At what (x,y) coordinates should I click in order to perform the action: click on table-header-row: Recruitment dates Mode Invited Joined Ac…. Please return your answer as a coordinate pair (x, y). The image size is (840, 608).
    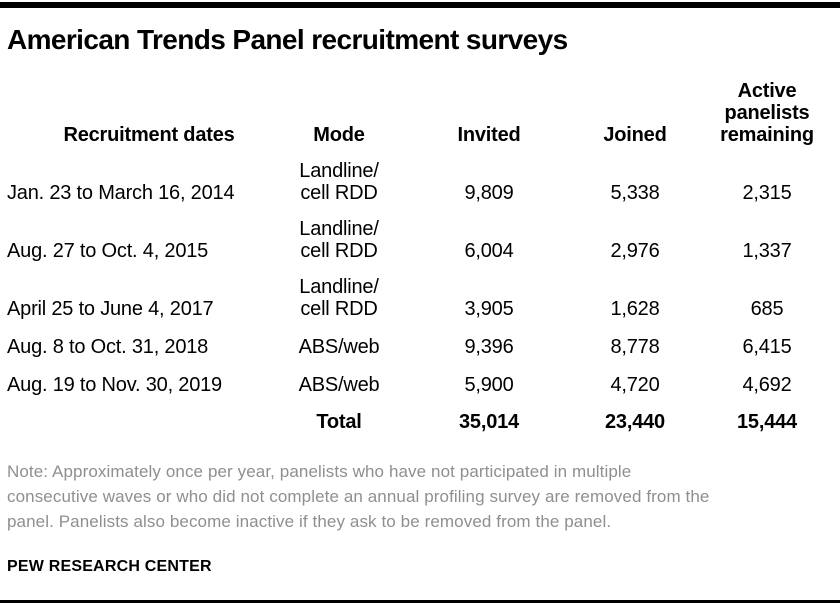
    Looking at the image, I should click on (419, 111).